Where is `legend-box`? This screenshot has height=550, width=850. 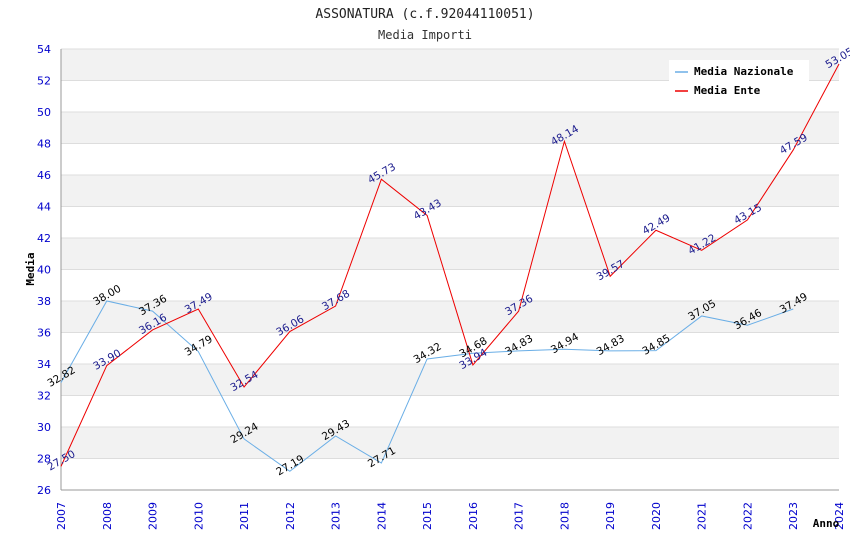 legend-box is located at coordinates (739, 80).